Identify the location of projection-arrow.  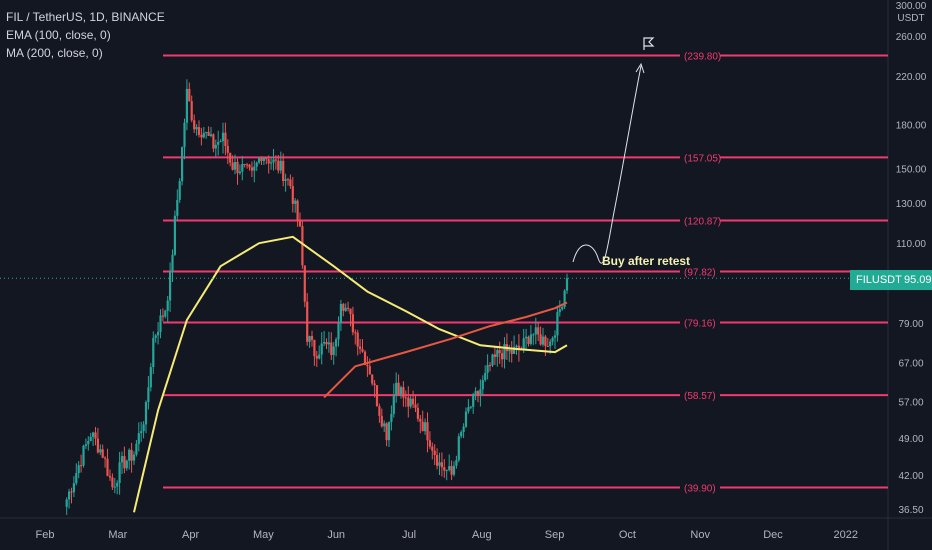
(607, 164).